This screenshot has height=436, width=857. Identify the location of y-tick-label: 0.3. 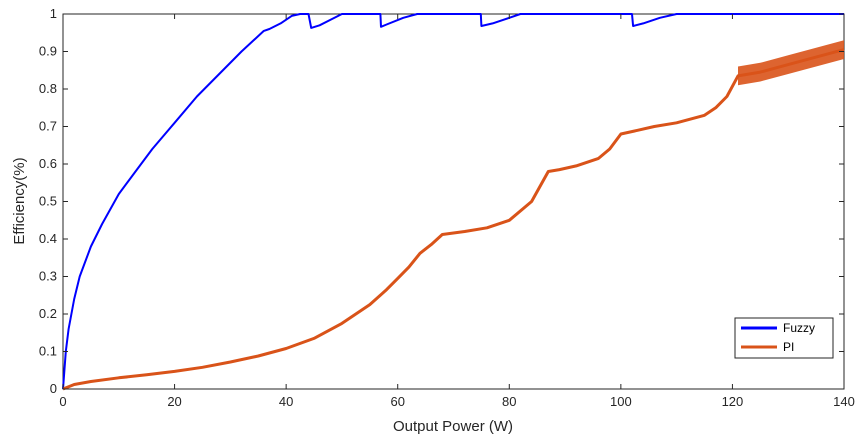
(48, 276).